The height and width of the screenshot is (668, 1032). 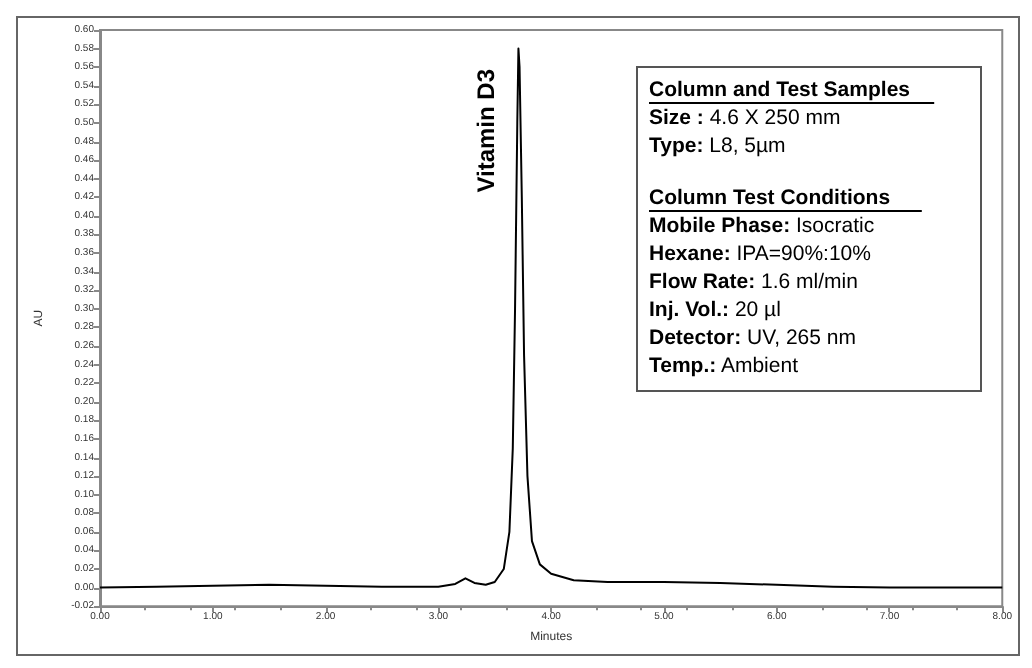 What do you see at coordinates (760, 254) in the screenshot?
I see `annotation: Hexane: IPA=90%:10%` at bounding box center [760, 254].